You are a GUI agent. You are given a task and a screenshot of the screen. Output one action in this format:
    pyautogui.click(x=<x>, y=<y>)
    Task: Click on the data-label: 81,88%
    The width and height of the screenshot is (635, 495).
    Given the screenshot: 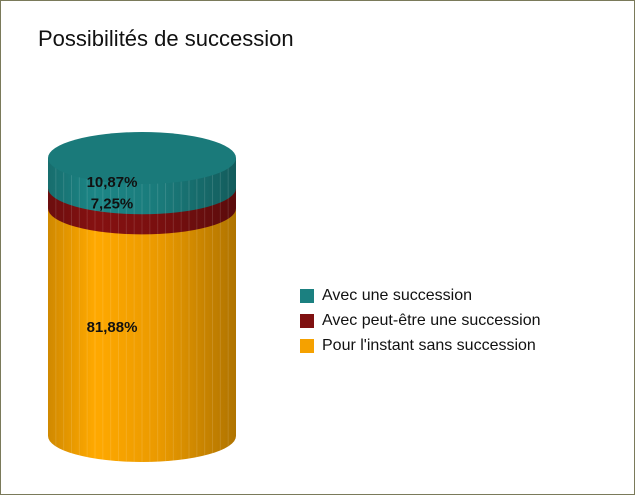 What is the action you would take?
    pyautogui.click(x=112, y=327)
    